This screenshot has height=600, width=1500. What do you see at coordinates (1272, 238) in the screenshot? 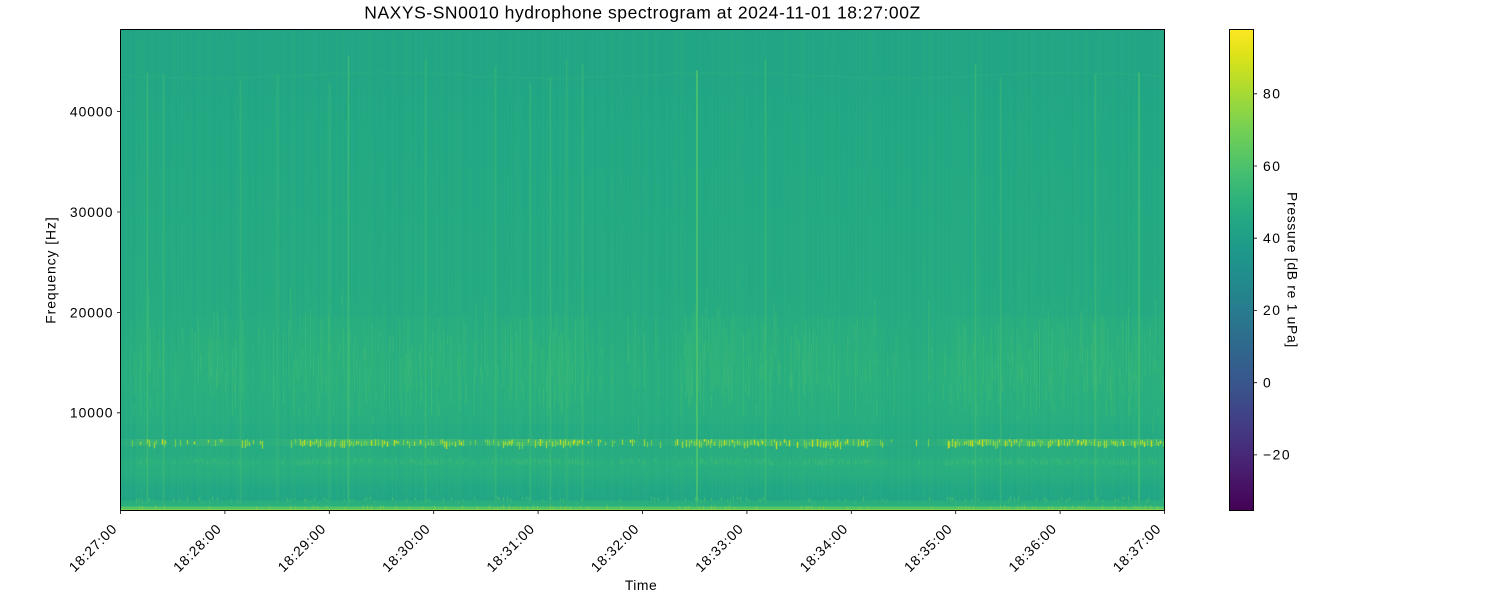
I see `svg-text: 40` at bounding box center [1272, 238].